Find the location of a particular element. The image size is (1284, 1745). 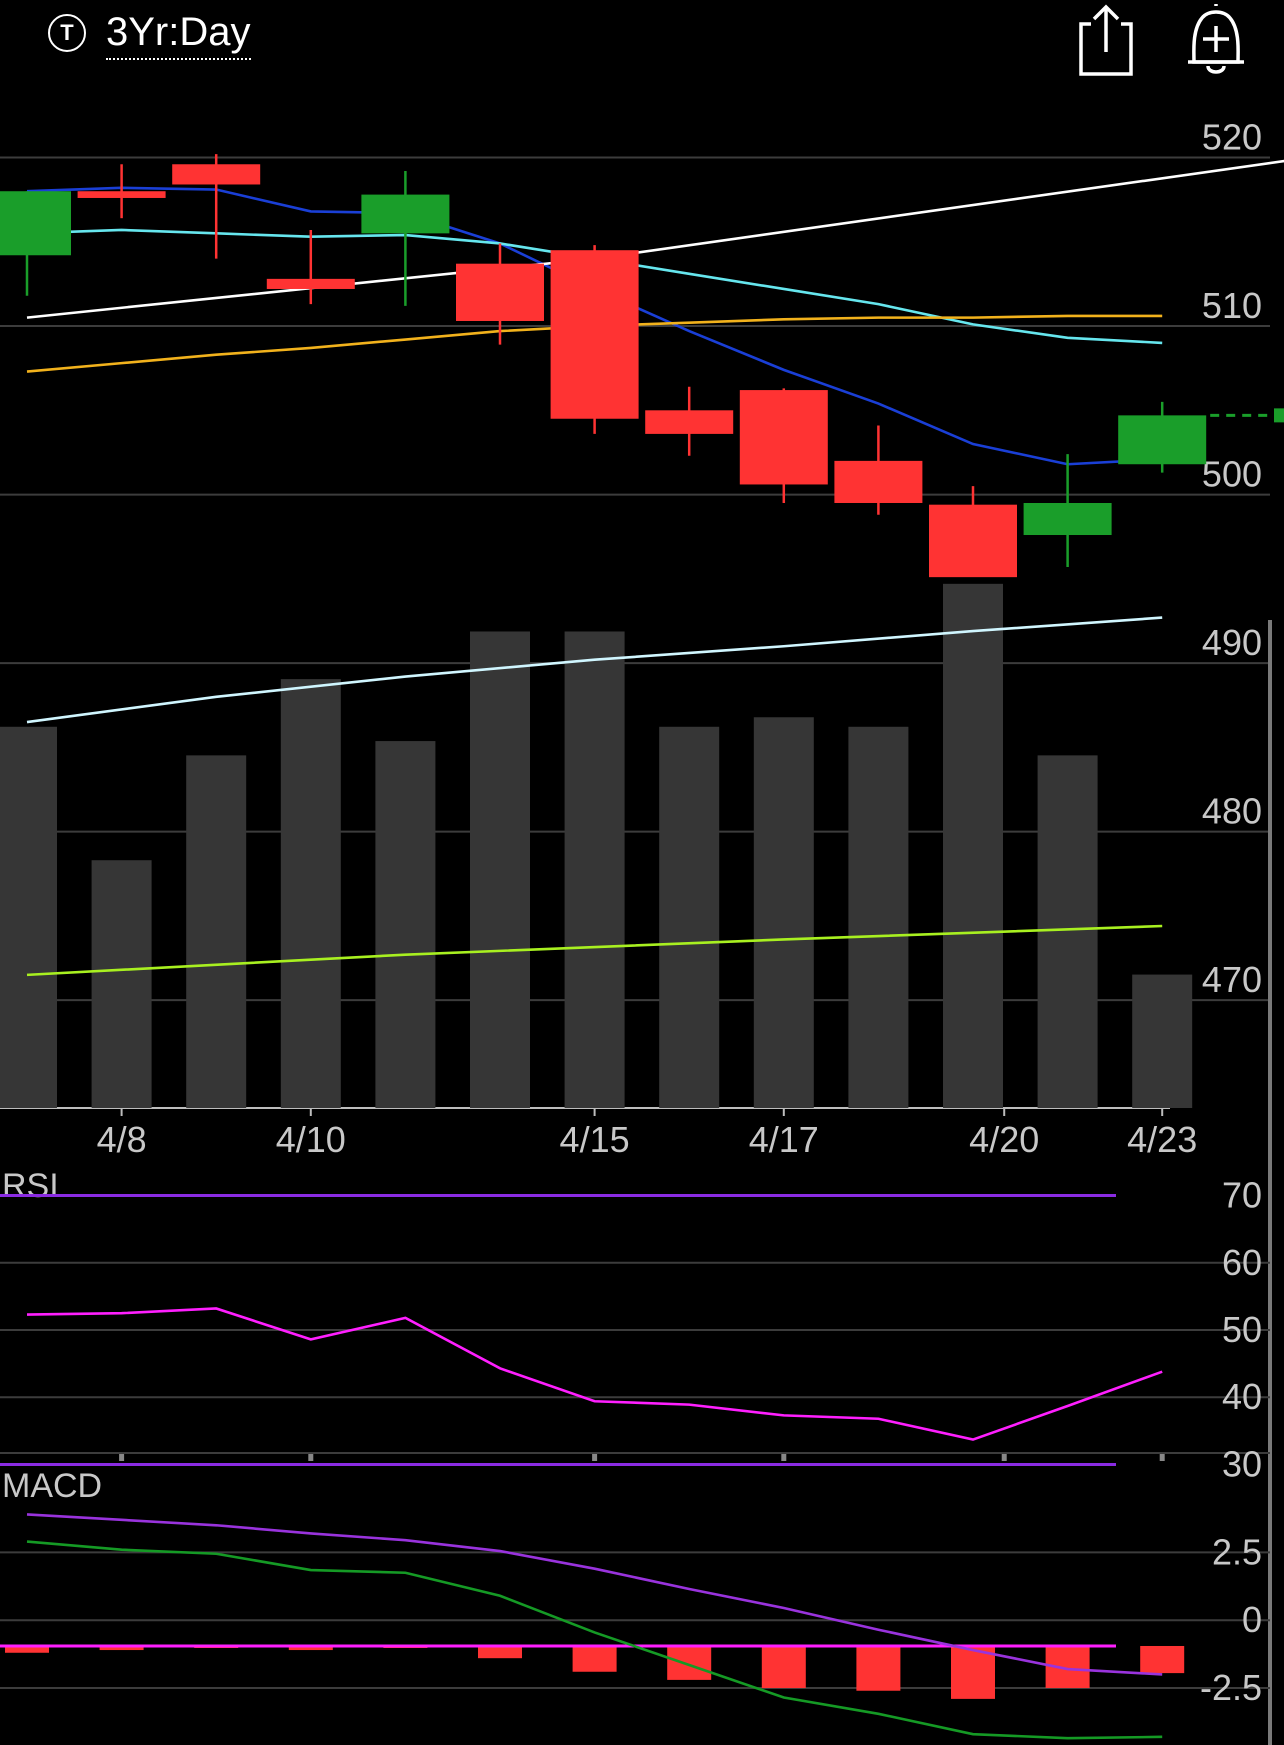

rsi-tick-label: 60 is located at coordinates (1242, 1262).